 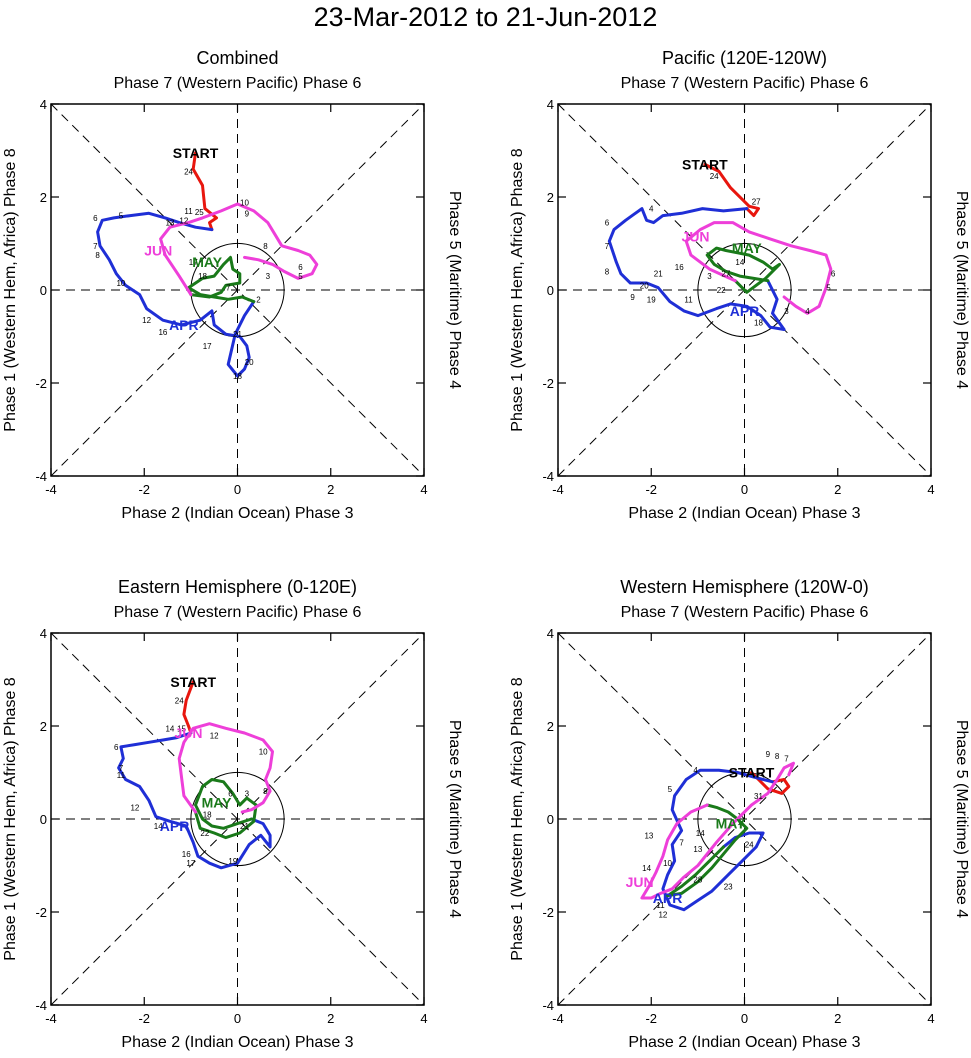 What do you see at coordinates (258, 299) in the screenshot?
I see `day-label: 2` at bounding box center [258, 299].